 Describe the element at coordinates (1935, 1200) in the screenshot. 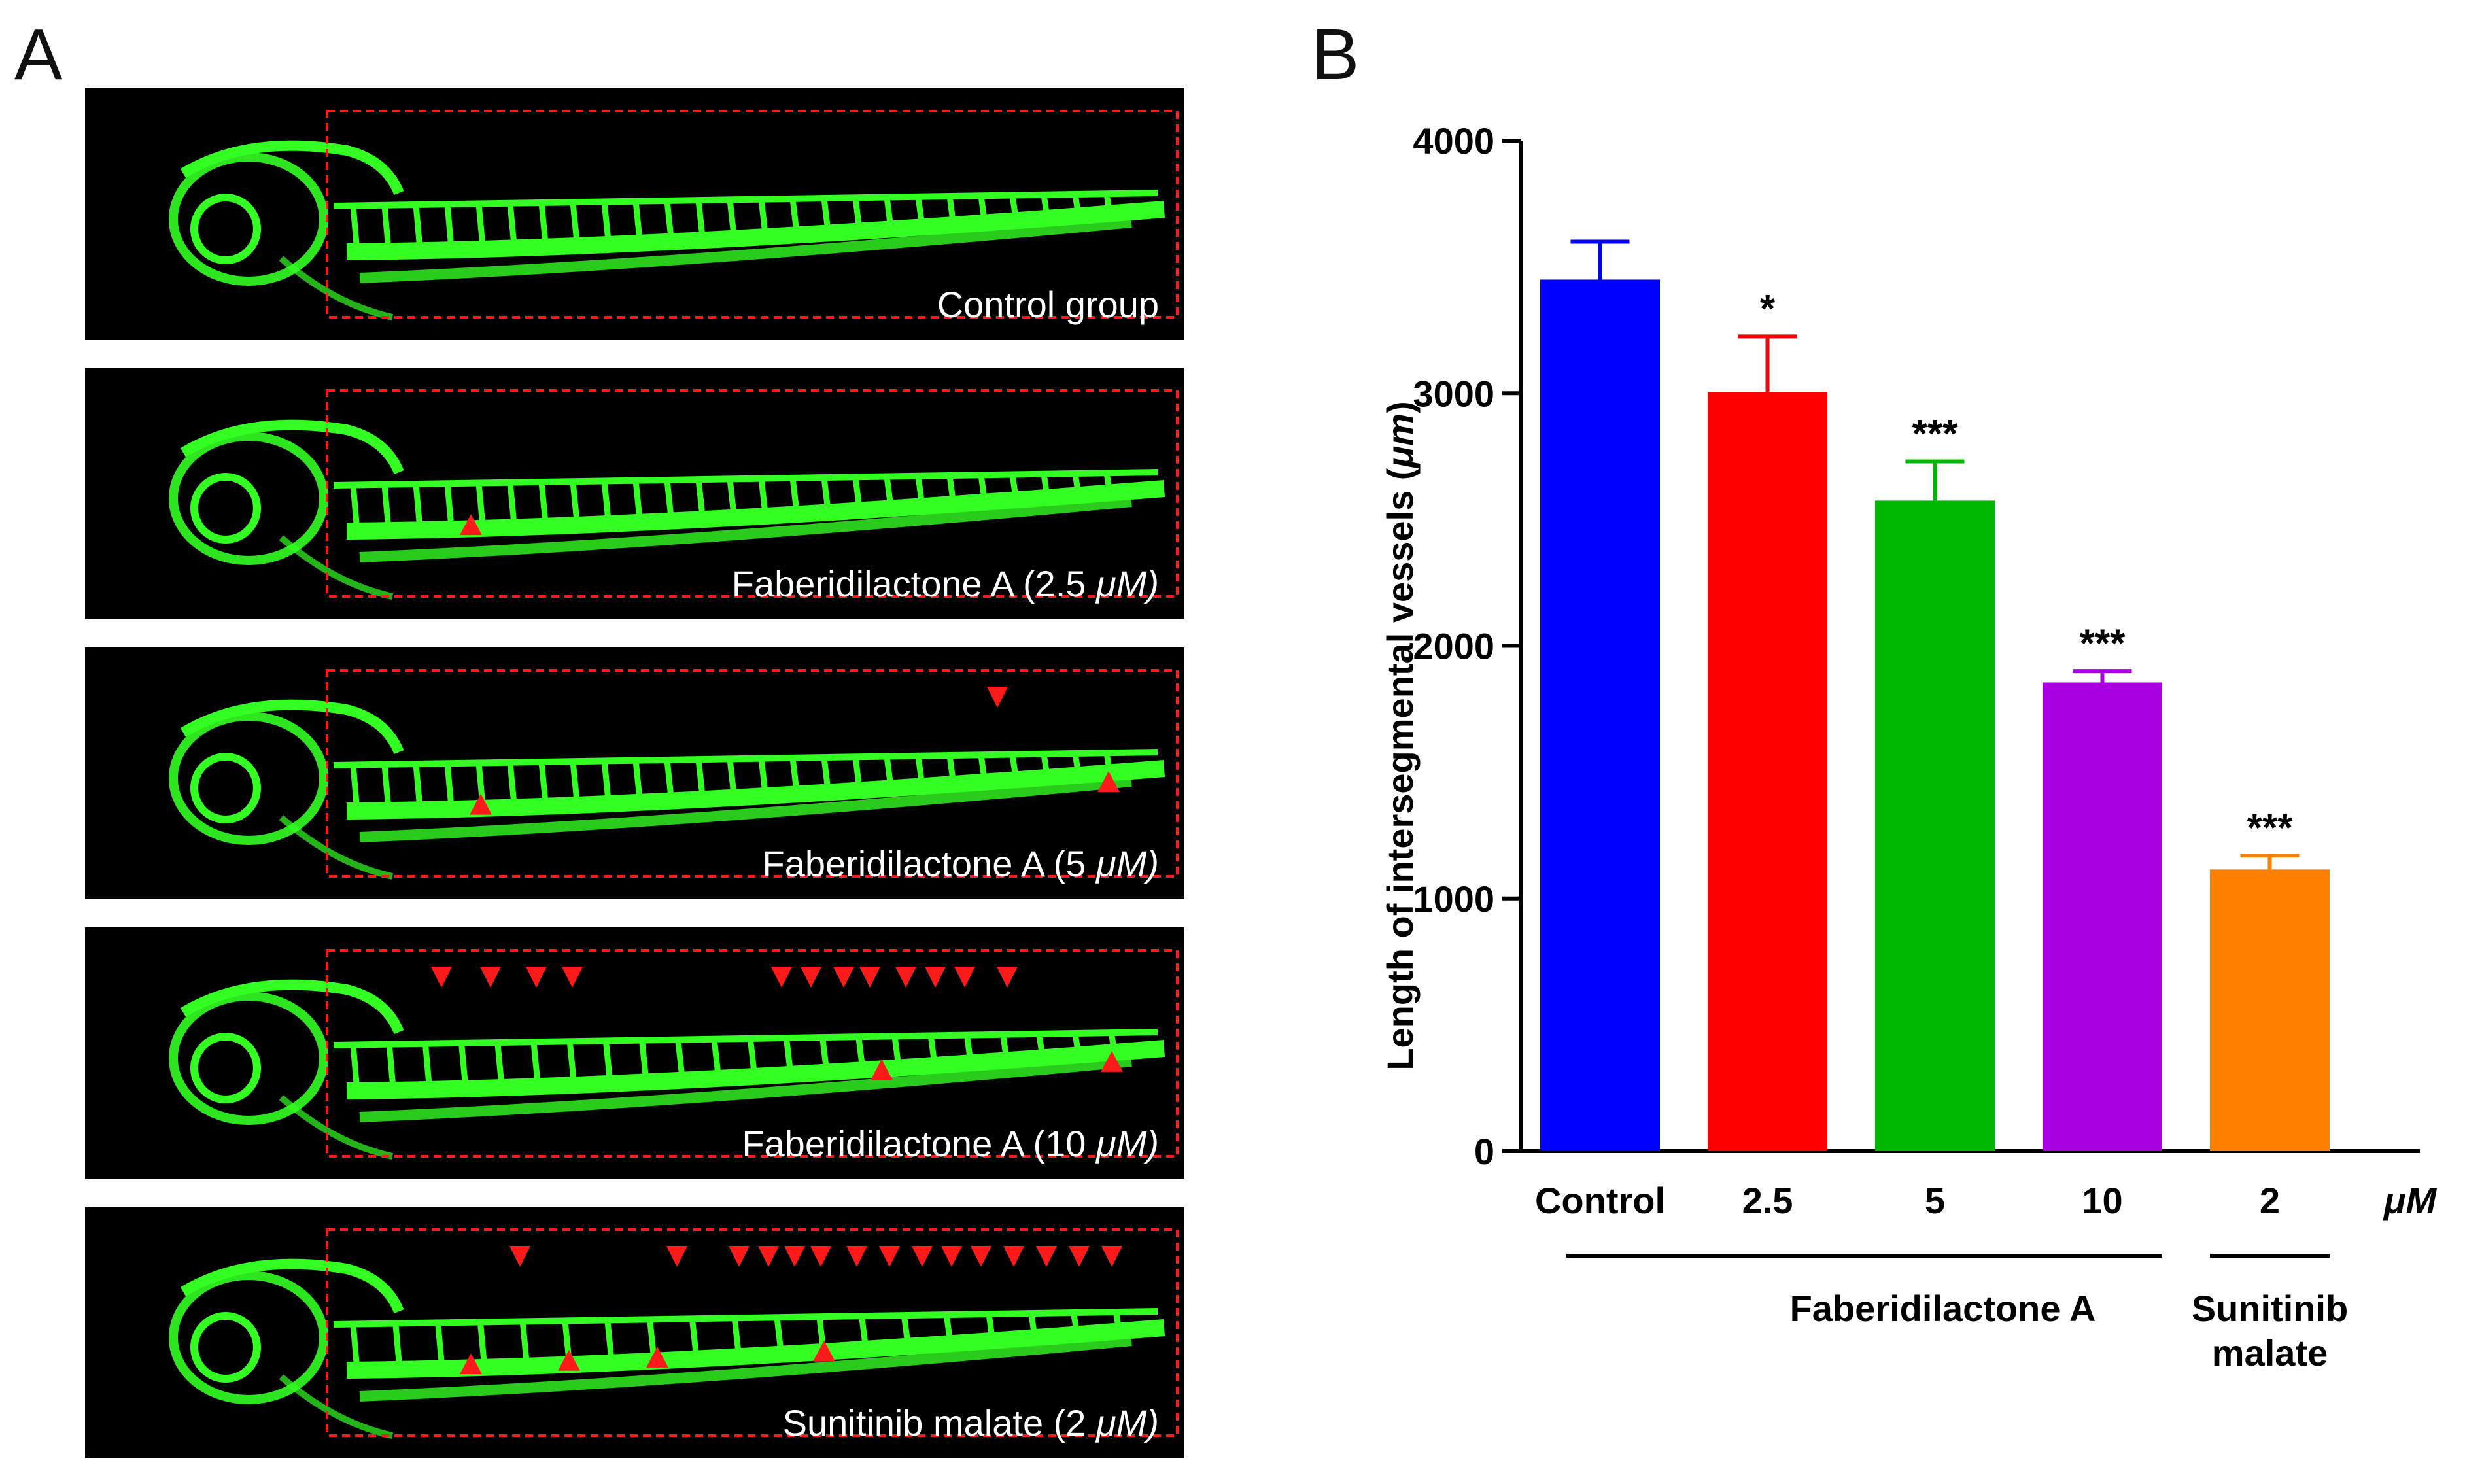

I see `x-tick-label: 5` at that location.